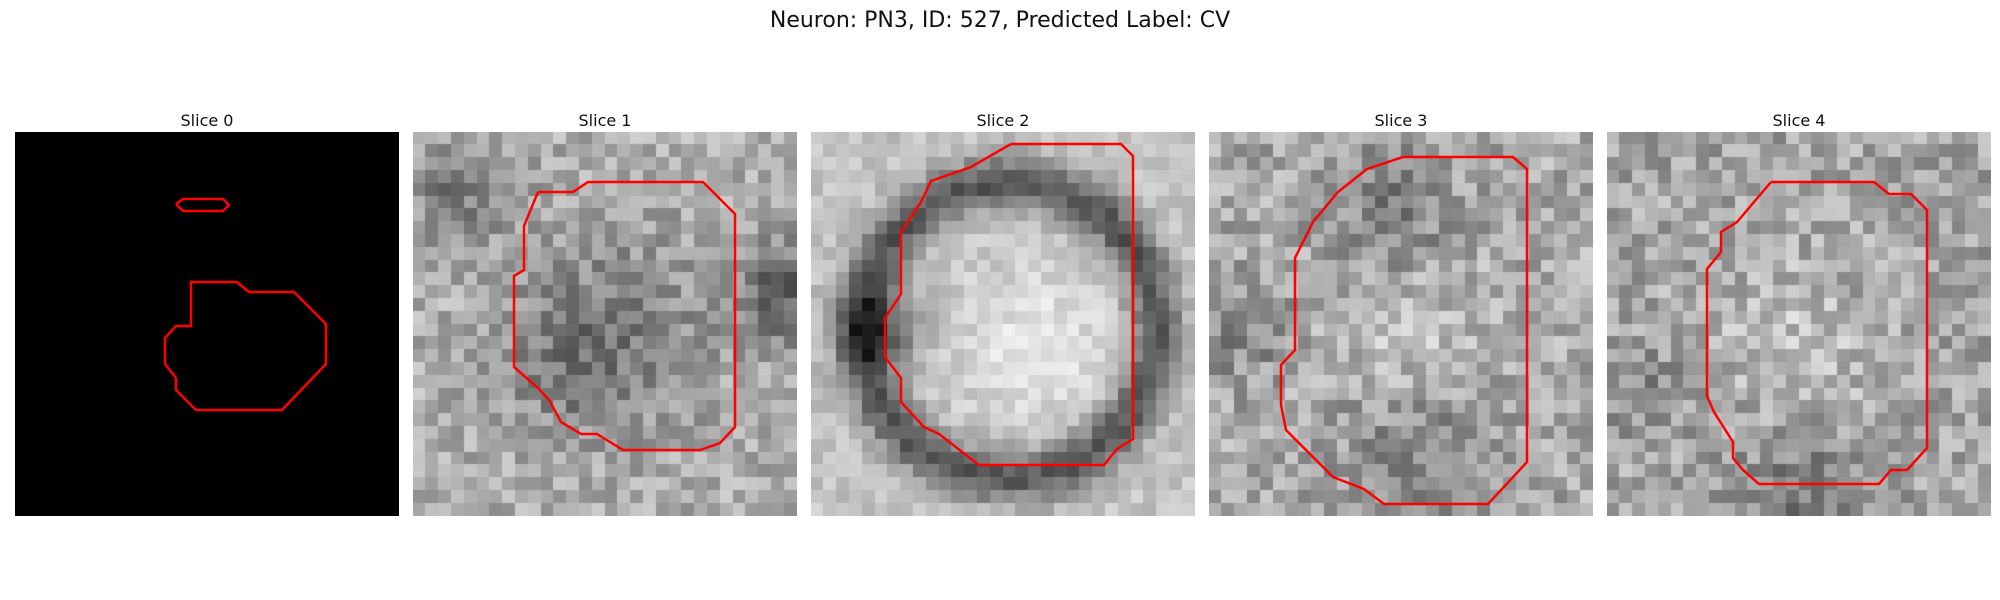 This screenshot has height=600, width=2000. I want to click on slice-panel-2: Slice 2, so click(1003, 313).